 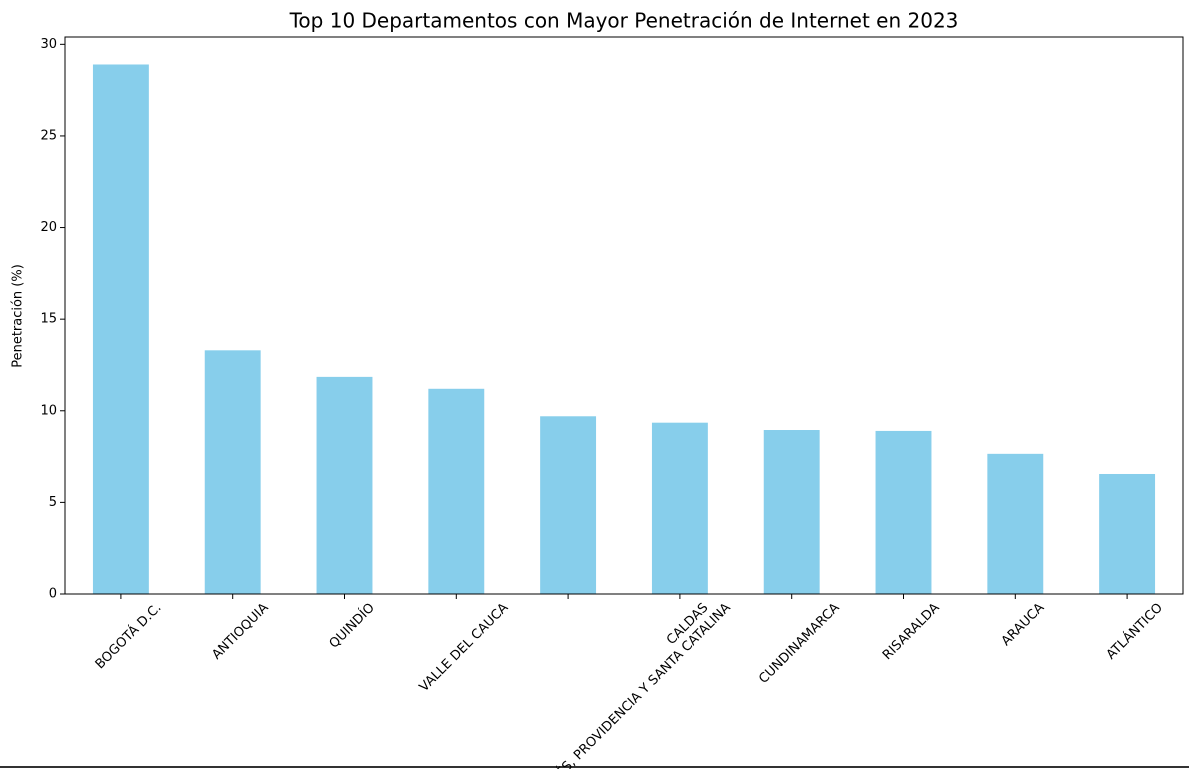 I want to click on x-tick-label: CUNDINAMARCA, so click(x=799, y=643).